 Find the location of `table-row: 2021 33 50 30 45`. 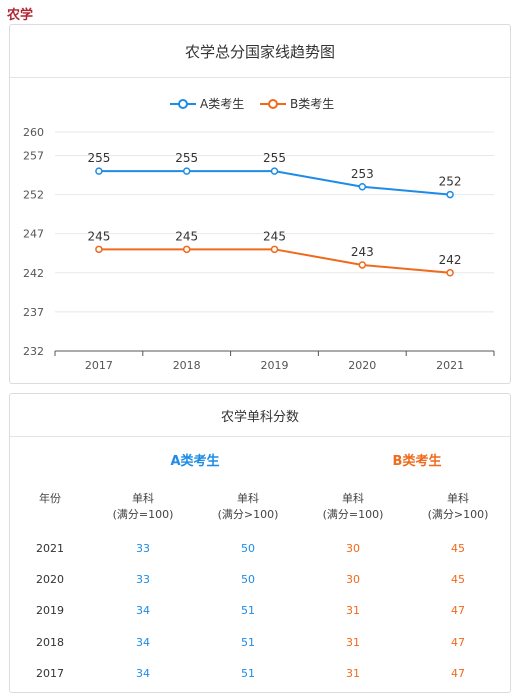

table-row: 2021 33 50 30 45 is located at coordinates (260, 552).